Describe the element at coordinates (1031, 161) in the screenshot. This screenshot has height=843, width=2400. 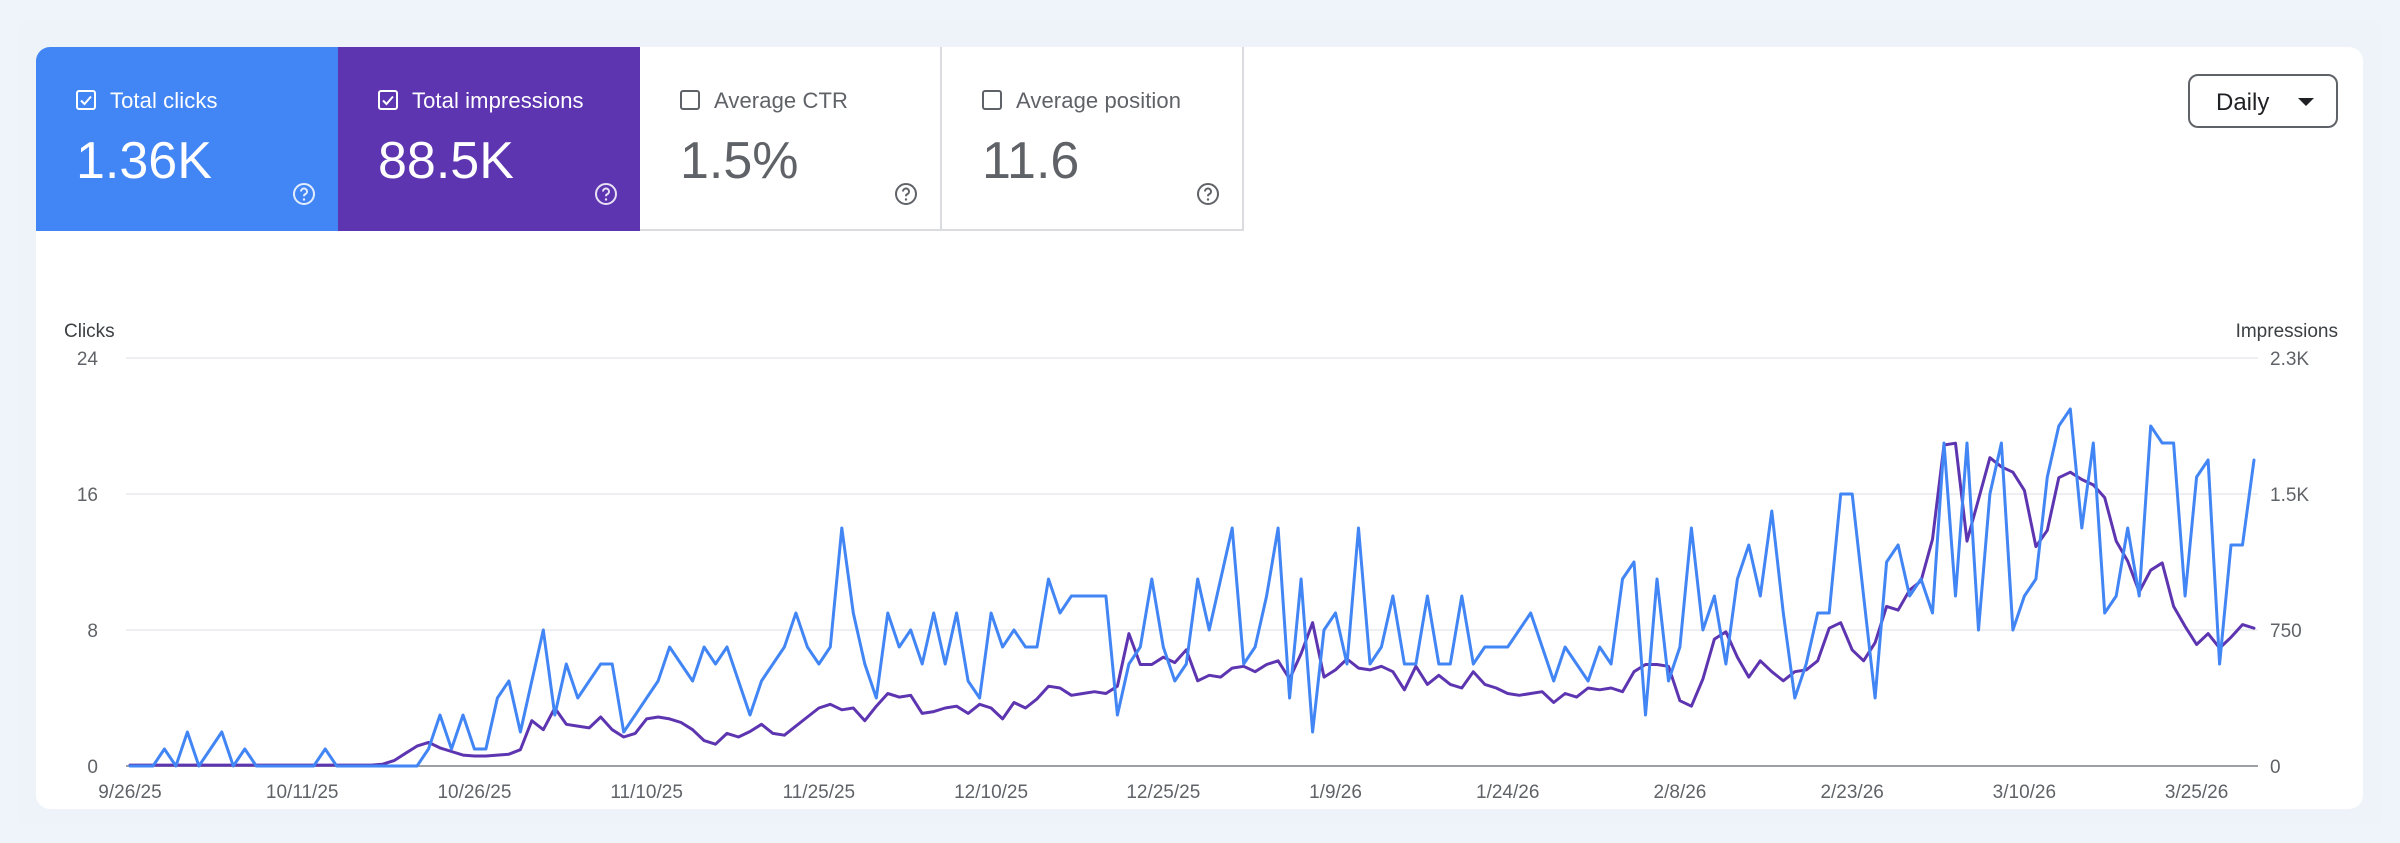
I see `metric-value: 11.6` at that location.